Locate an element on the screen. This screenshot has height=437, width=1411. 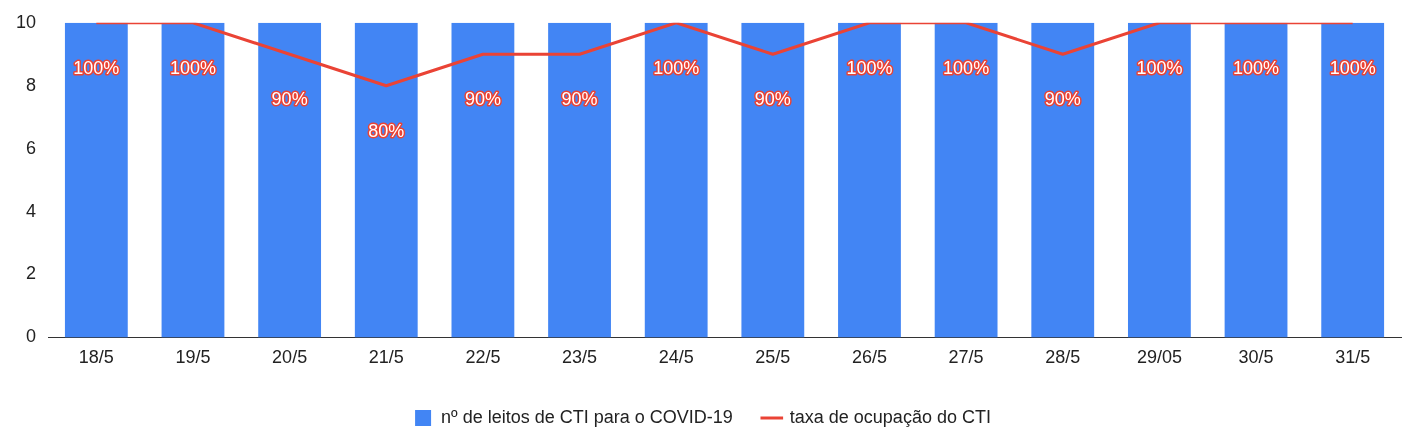
x-tick-label: 26/5 is located at coordinates (869, 357).